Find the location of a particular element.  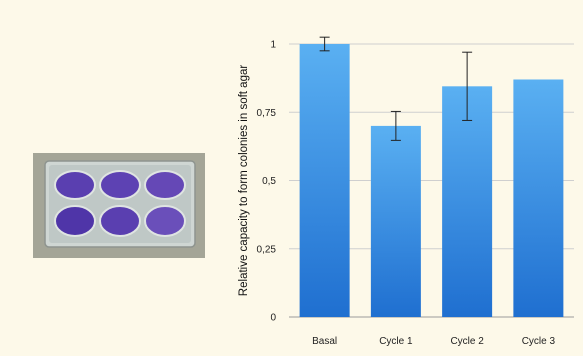

x-category-labels: Basal Cycle 1 Cycle 2 Cycle 3 is located at coordinates (433, 341).